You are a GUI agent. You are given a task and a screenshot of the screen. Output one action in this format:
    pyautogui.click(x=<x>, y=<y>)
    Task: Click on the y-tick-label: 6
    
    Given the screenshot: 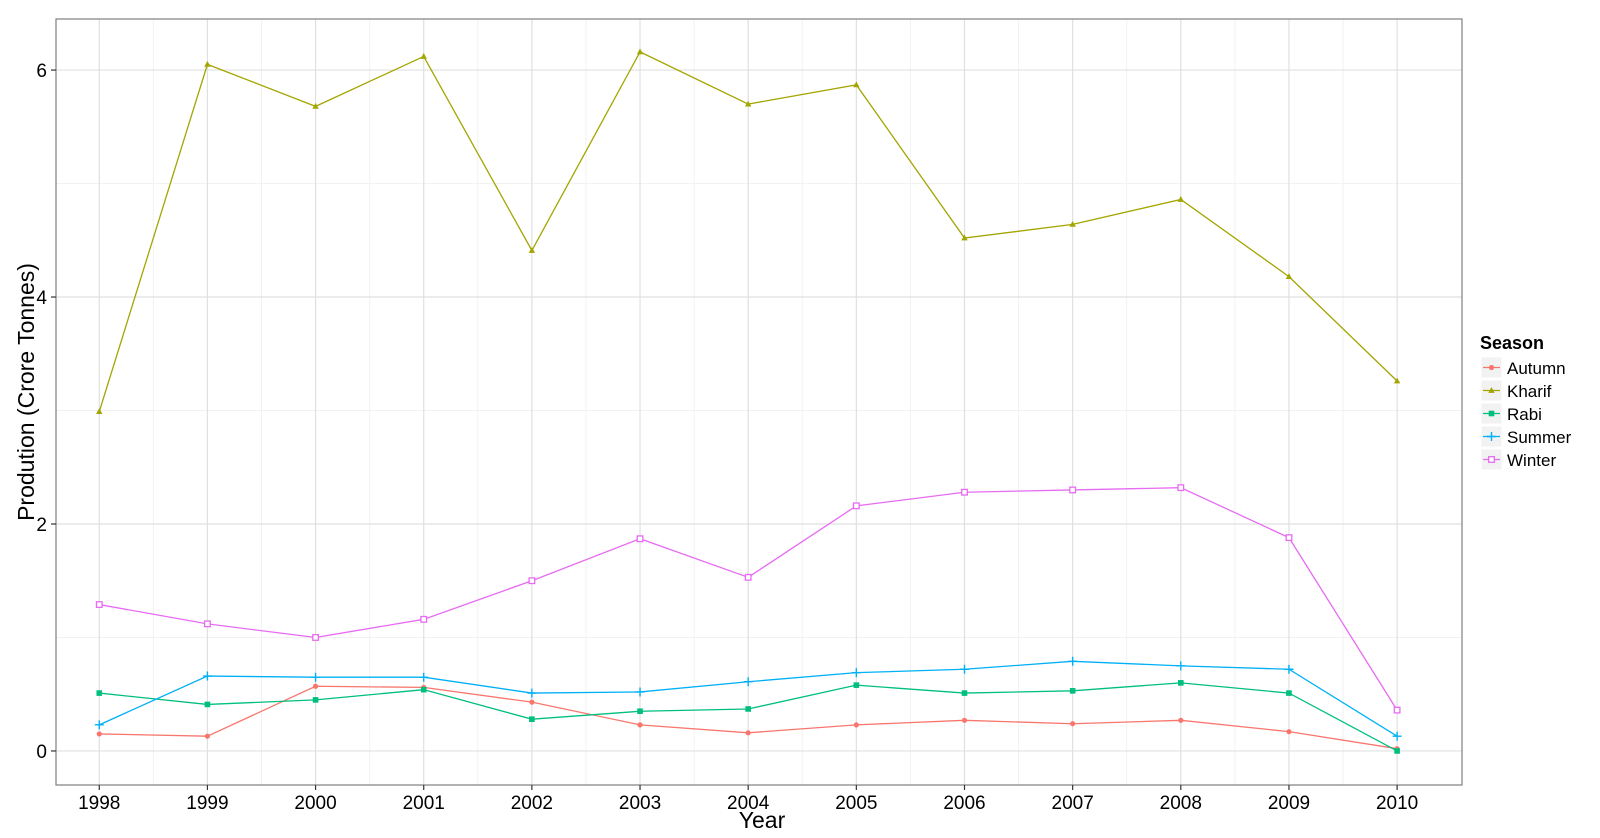 What is the action you would take?
    pyautogui.click(x=41, y=71)
    